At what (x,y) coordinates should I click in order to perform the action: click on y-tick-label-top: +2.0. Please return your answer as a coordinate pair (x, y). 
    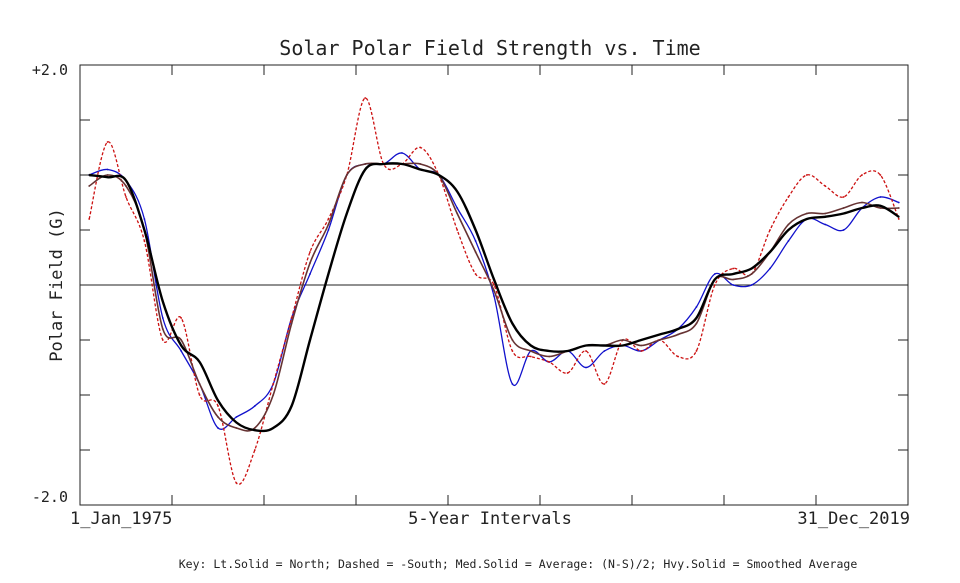
    Looking at the image, I should click on (50, 70).